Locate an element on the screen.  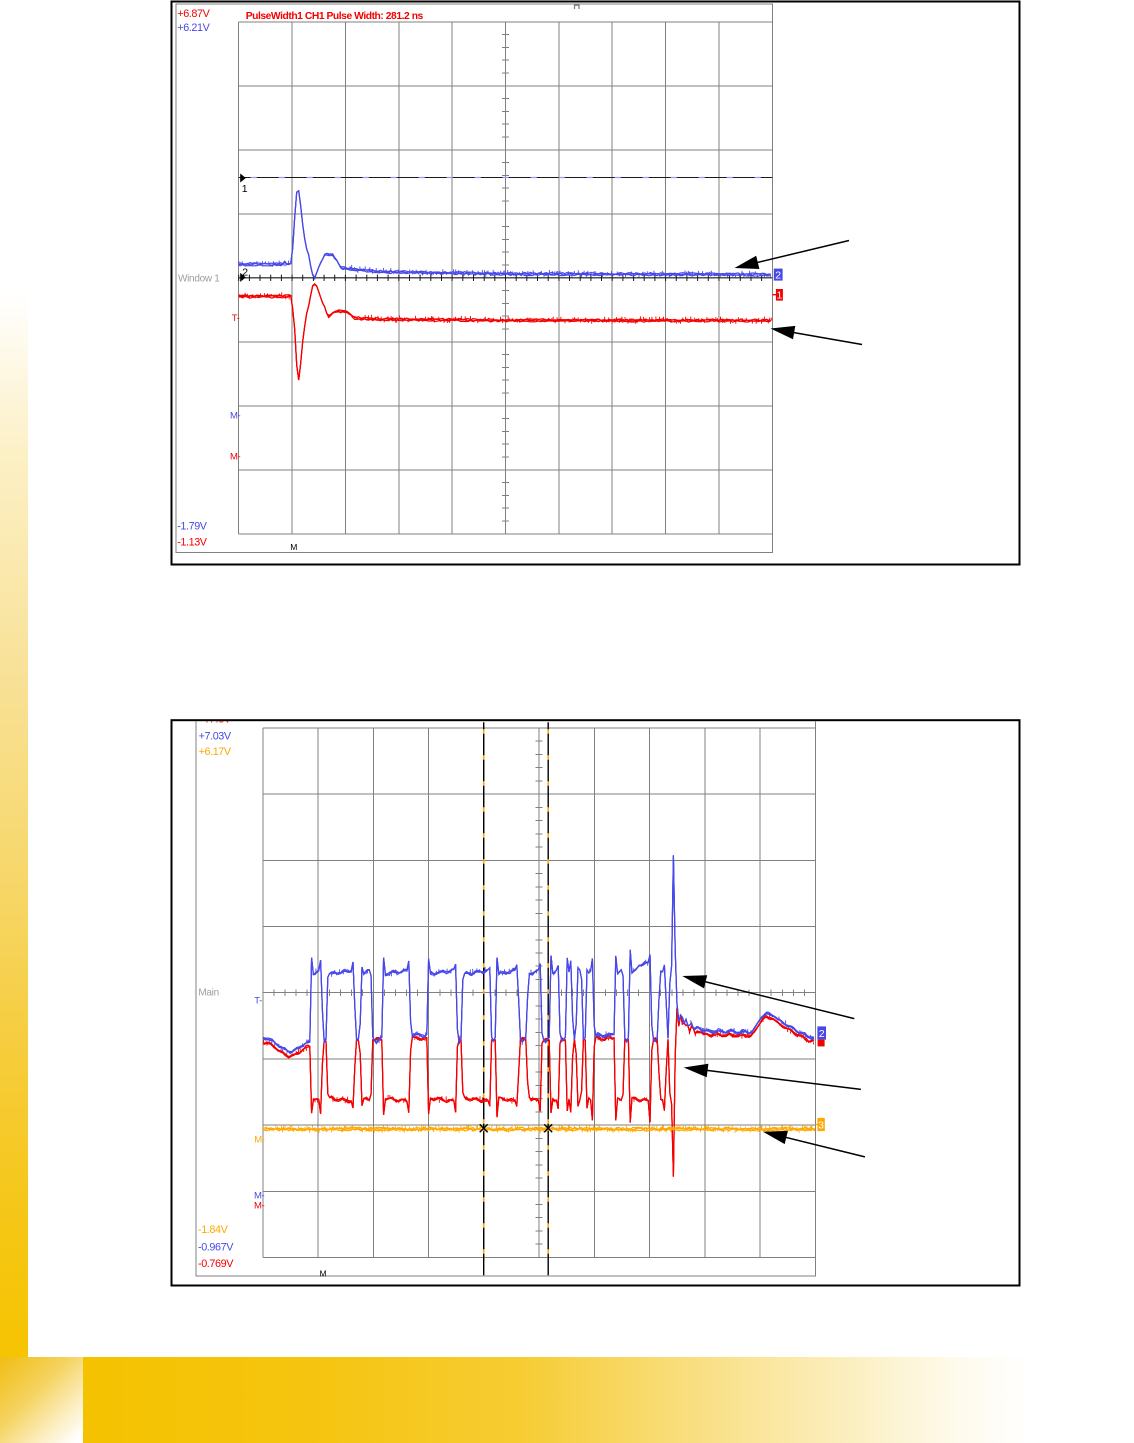
svg-text: +6.21V is located at coordinates (193, 28).